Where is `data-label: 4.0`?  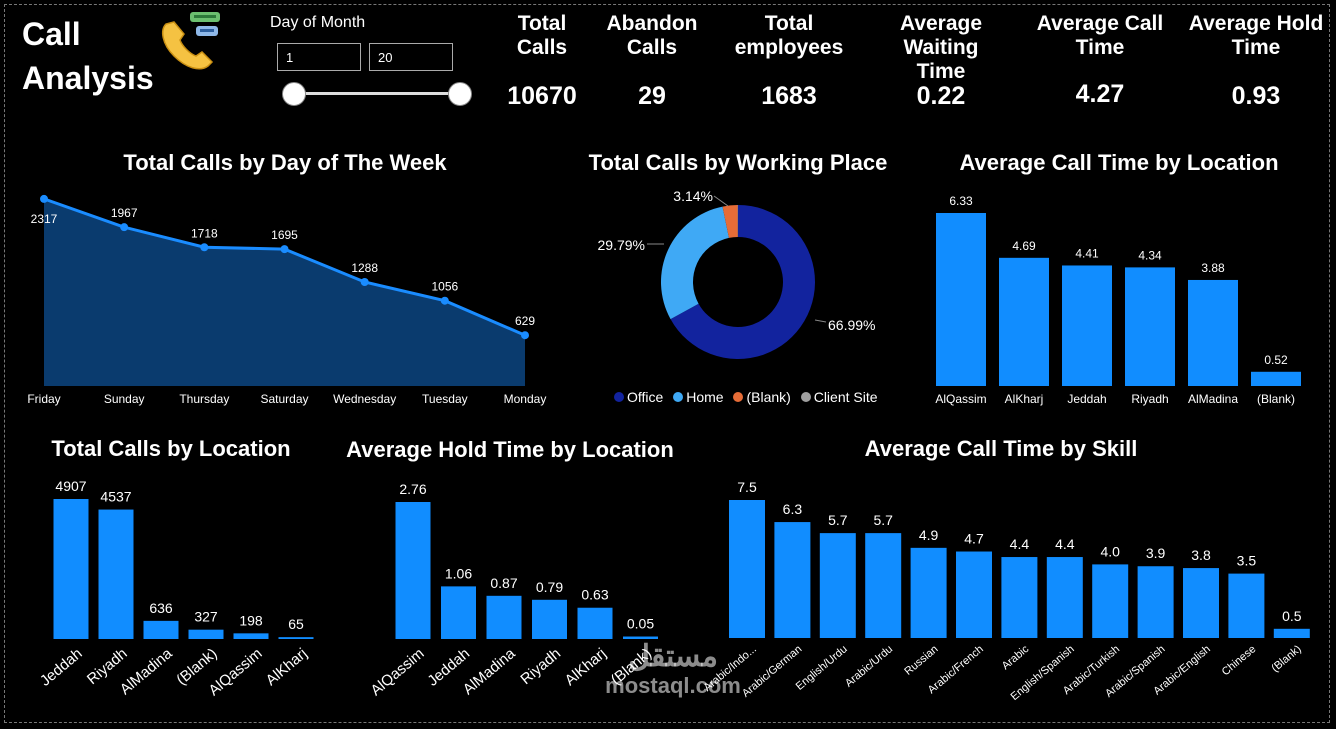 data-label: 4.0 is located at coordinates (1110, 551).